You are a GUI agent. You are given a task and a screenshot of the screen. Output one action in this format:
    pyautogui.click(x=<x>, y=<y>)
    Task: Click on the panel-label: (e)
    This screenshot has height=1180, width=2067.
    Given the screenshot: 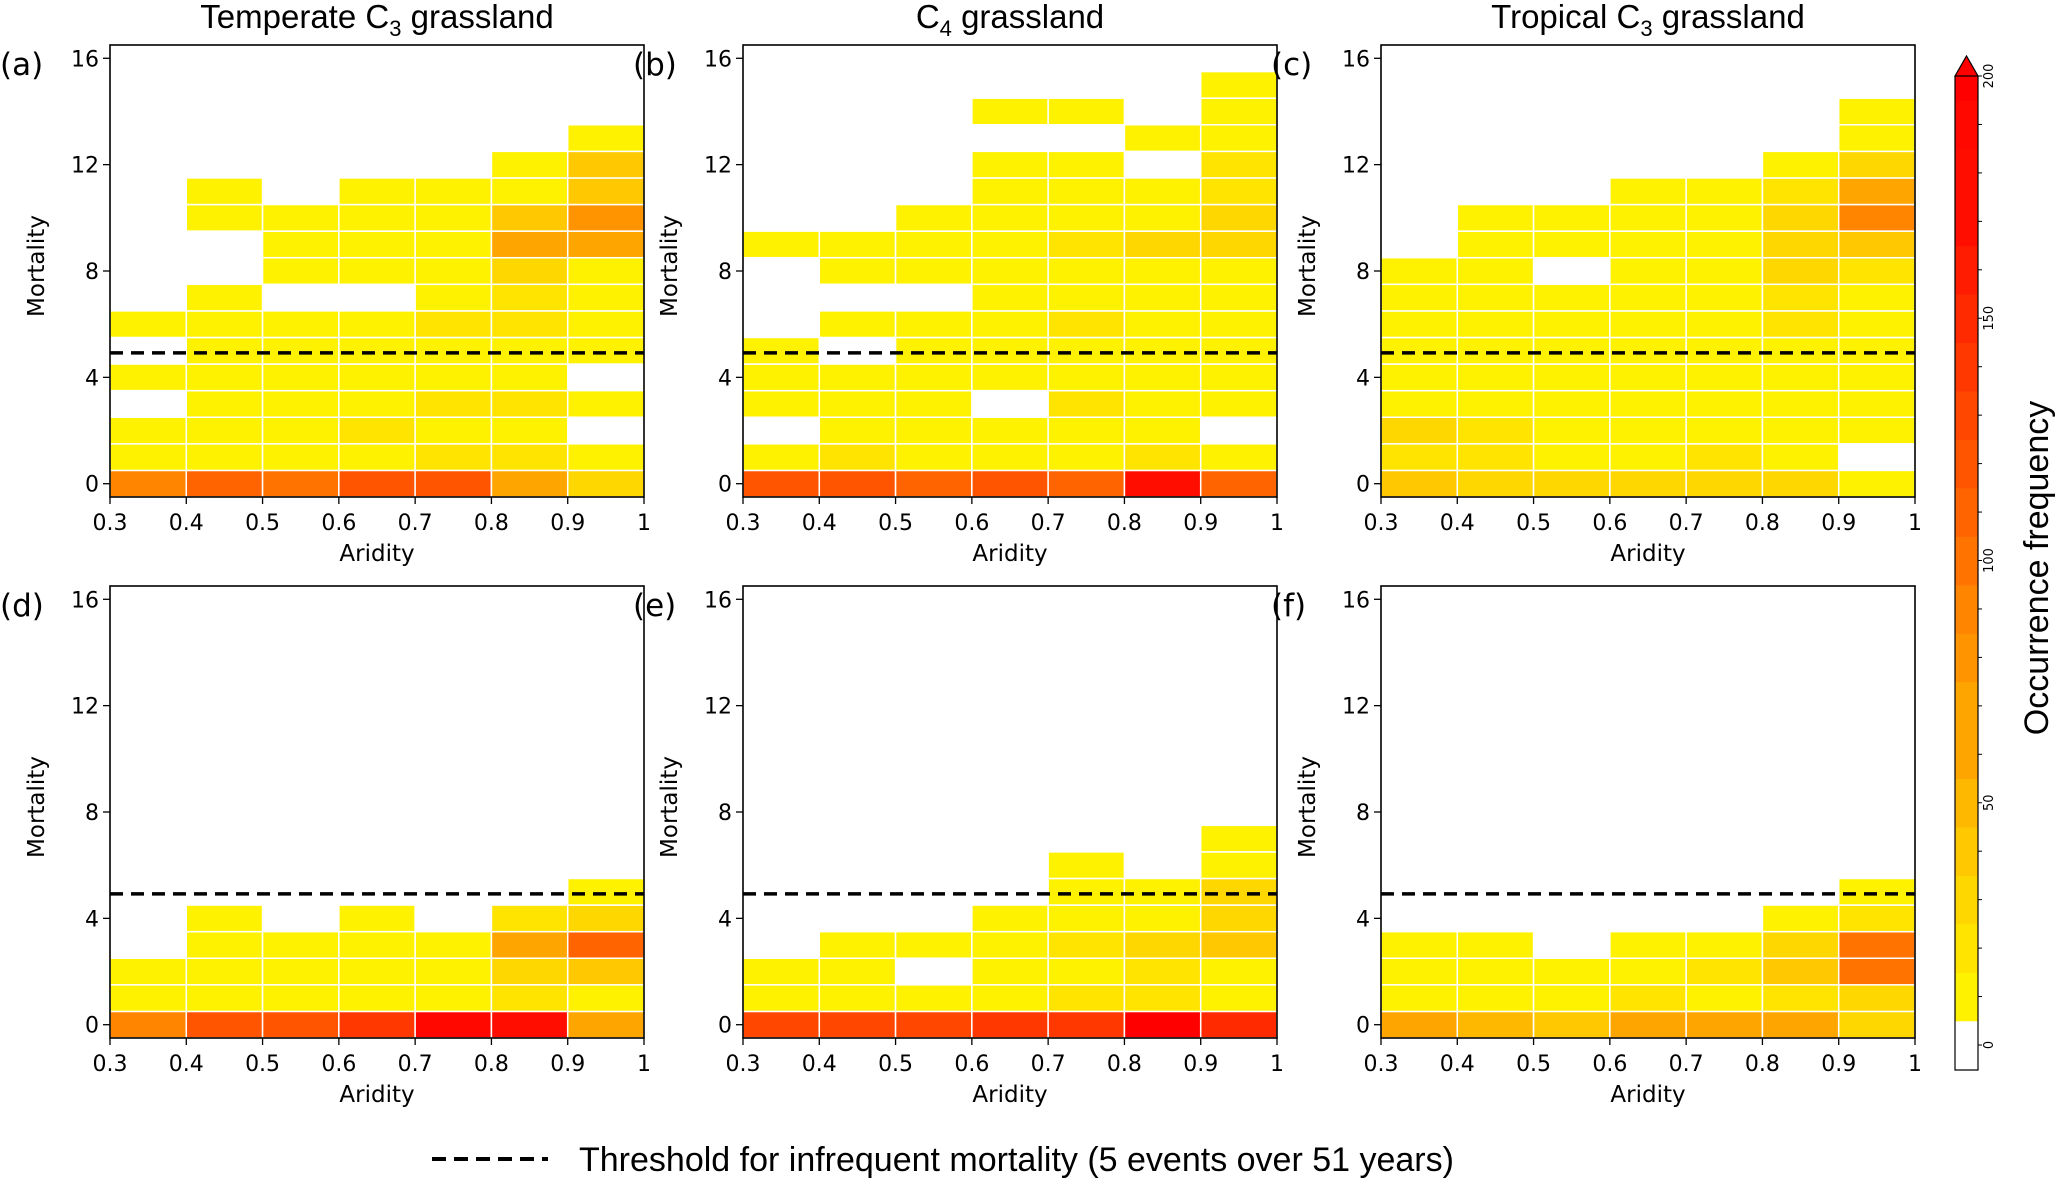 What is the action you would take?
    pyautogui.click(x=654, y=606)
    